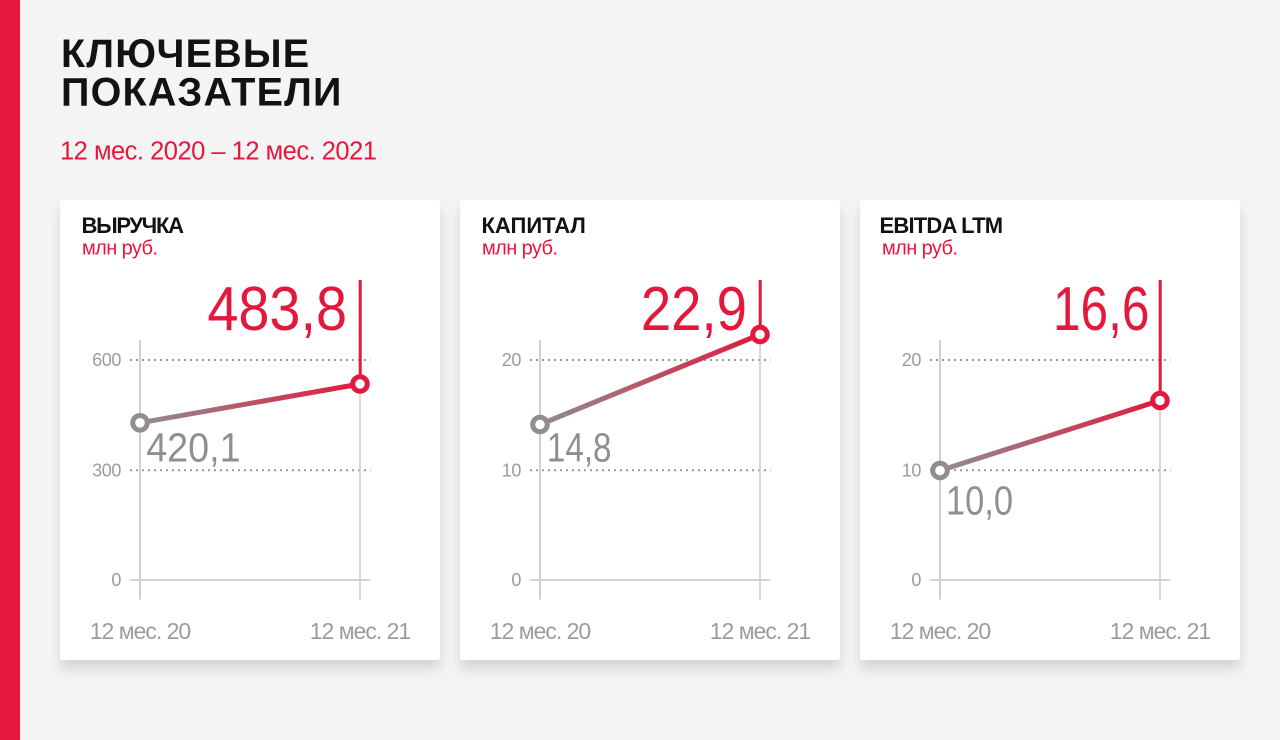 Image resolution: width=1280 pixels, height=740 pixels. I want to click on svg-text: EBITDA LTM, so click(941, 225).